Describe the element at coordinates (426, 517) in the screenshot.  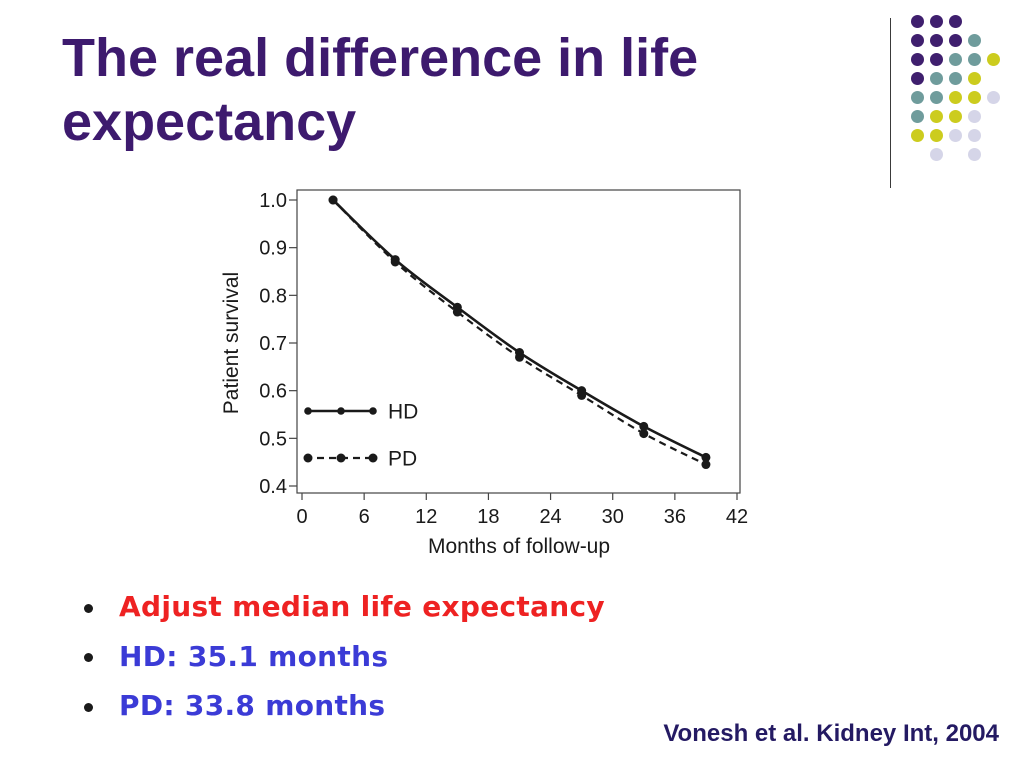
I see `x-tick-label: 12` at that location.